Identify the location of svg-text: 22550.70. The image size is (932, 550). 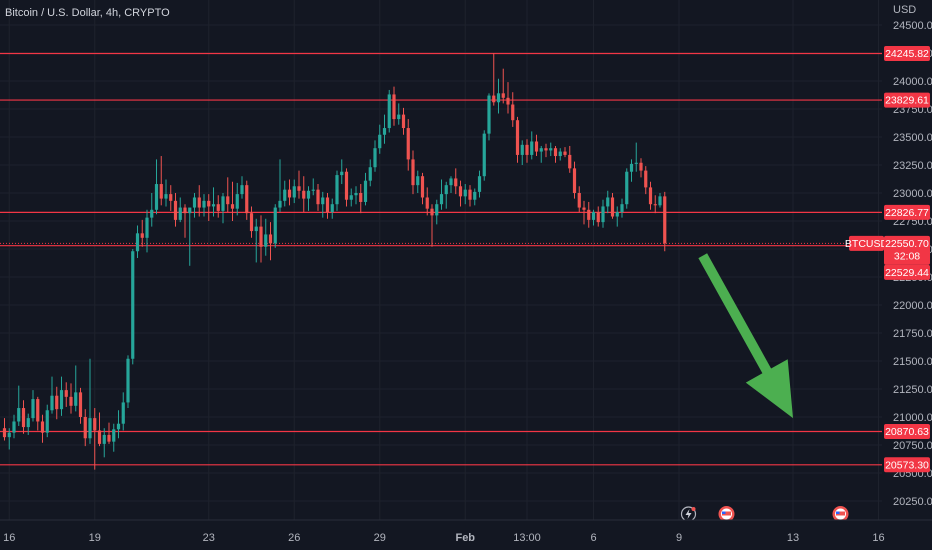
(907, 244).